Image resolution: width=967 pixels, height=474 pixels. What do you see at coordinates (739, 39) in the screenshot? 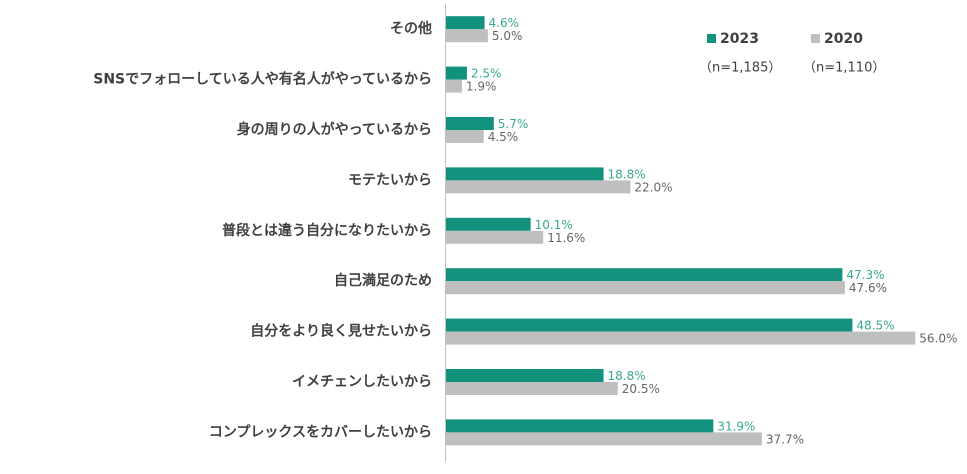
I see `legend-label: 2023` at bounding box center [739, 39].